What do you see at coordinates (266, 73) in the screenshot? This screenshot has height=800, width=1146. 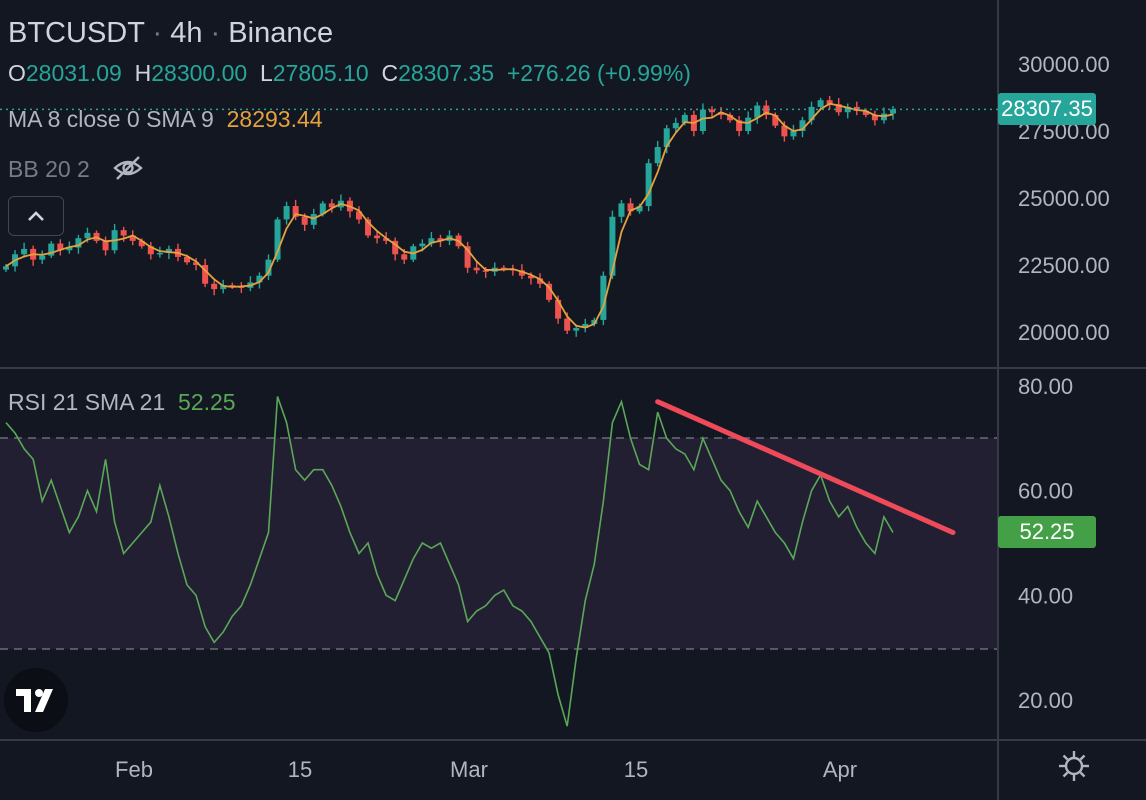 I see `low-key: L` at bounding box center [266, 73].